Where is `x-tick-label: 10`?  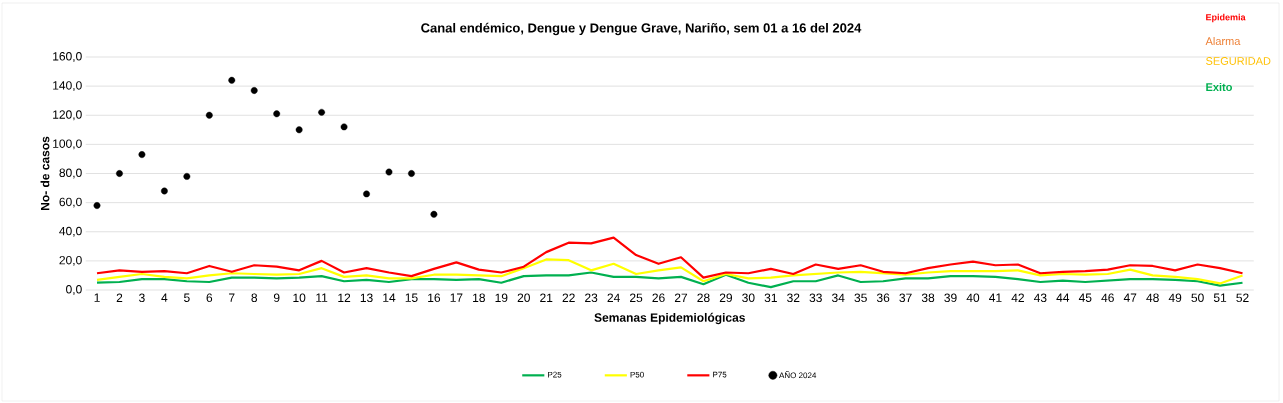
x-tick-label: 10 is located at coordinates (299, 298).